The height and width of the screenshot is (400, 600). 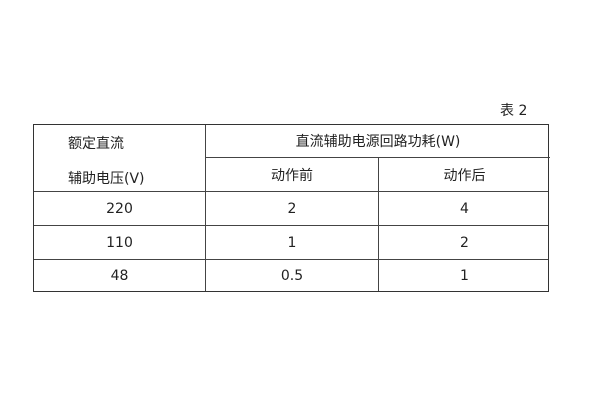 What do you see at coordinates (292, 275) in the screenshot?
I see `table-cell: 0.5` at bounding box center [292, 275].